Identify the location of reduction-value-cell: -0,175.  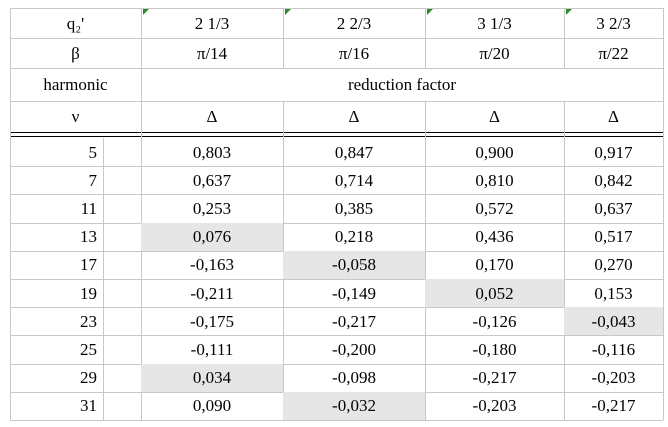
(212, 321).